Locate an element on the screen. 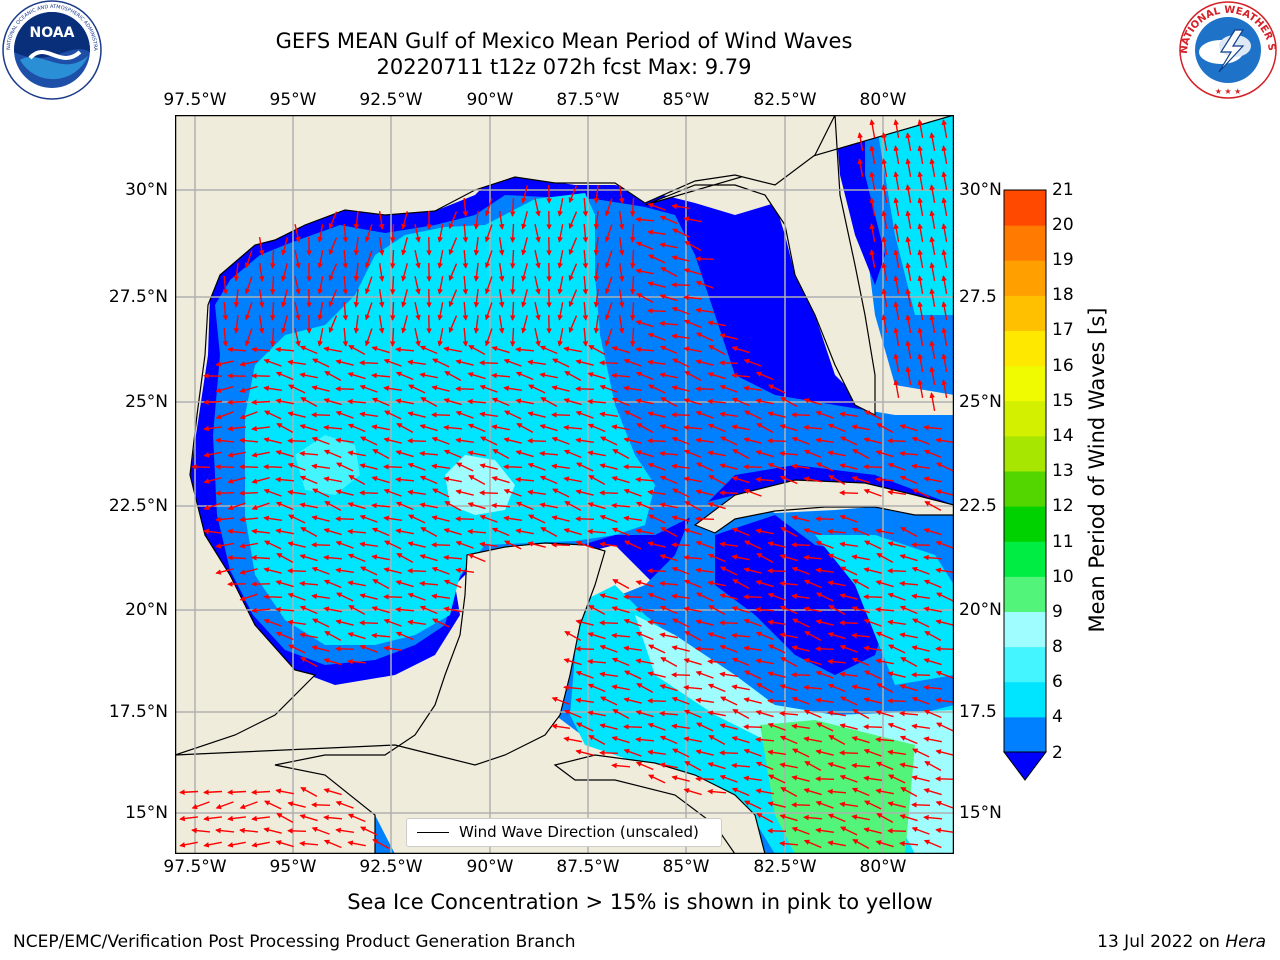 The image size is (1280, 960). lon-label-top: 90°W is located at coordinates (490, 100).